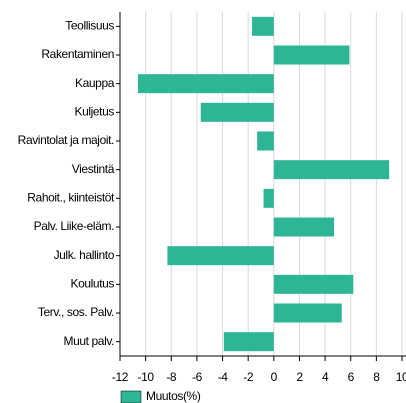 This screenshot has height=403, width=406. Describe the element at coordinates (120, 377) in the screenshot. I see `x-tick-label: -12` at that location.